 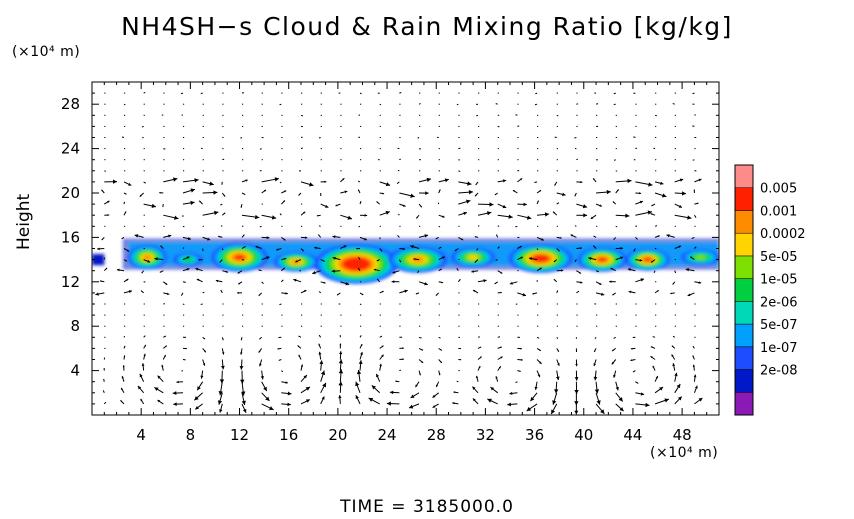 What do you see at coordinates (744, 176) in the screenshot?
I see `colorbar-swatch` at bounding box center [744, 176].